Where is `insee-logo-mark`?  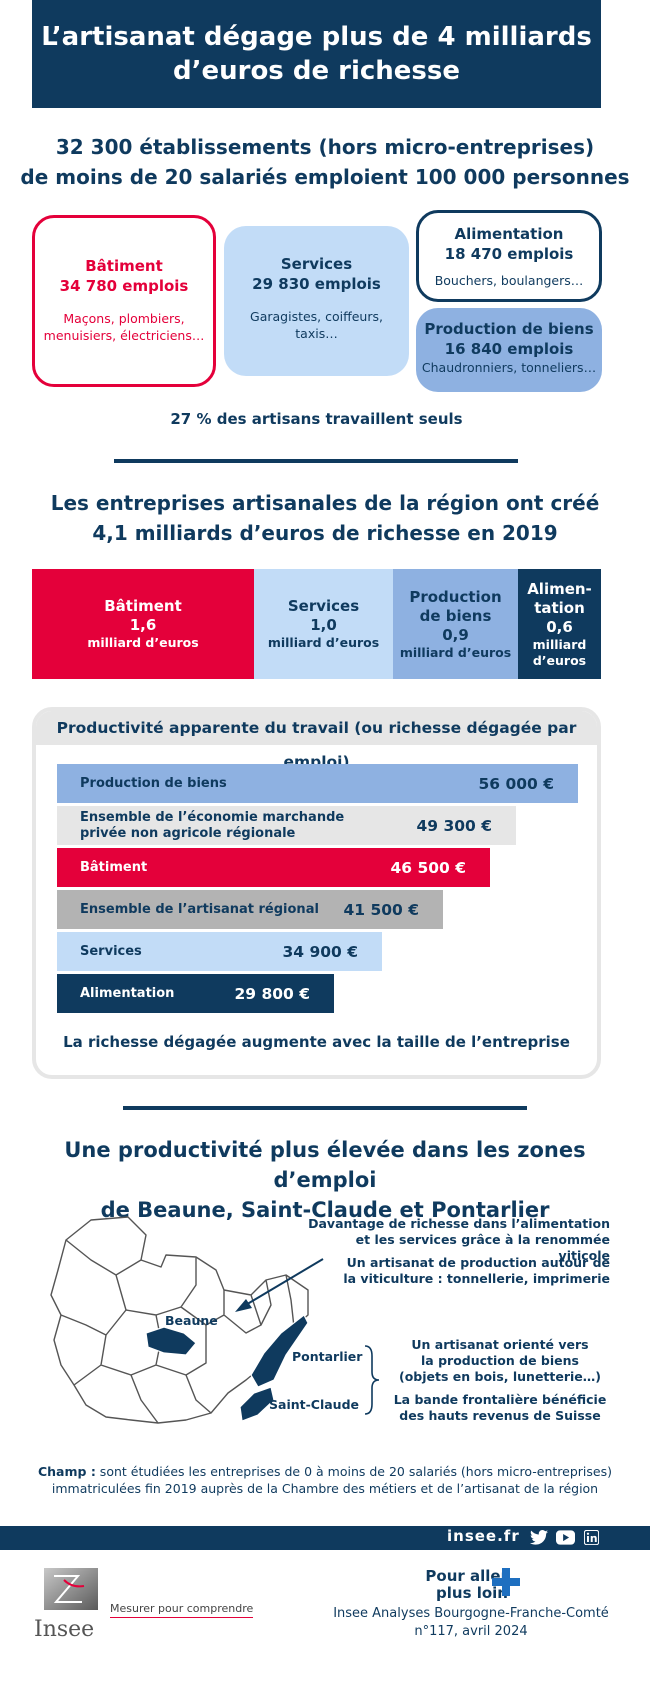 insee-logo-mark is located at coordinates (71, 1589).